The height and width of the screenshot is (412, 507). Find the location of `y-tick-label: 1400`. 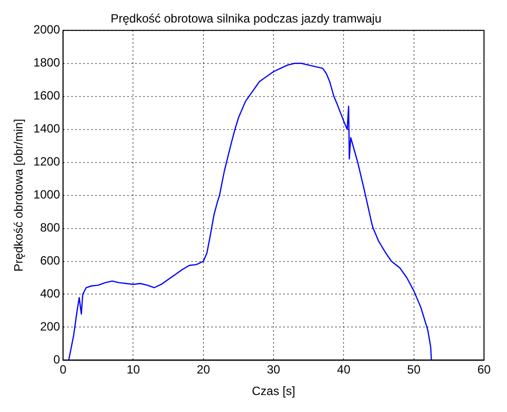

y-tick-label: 1400 is located at coordinates (46, 129).